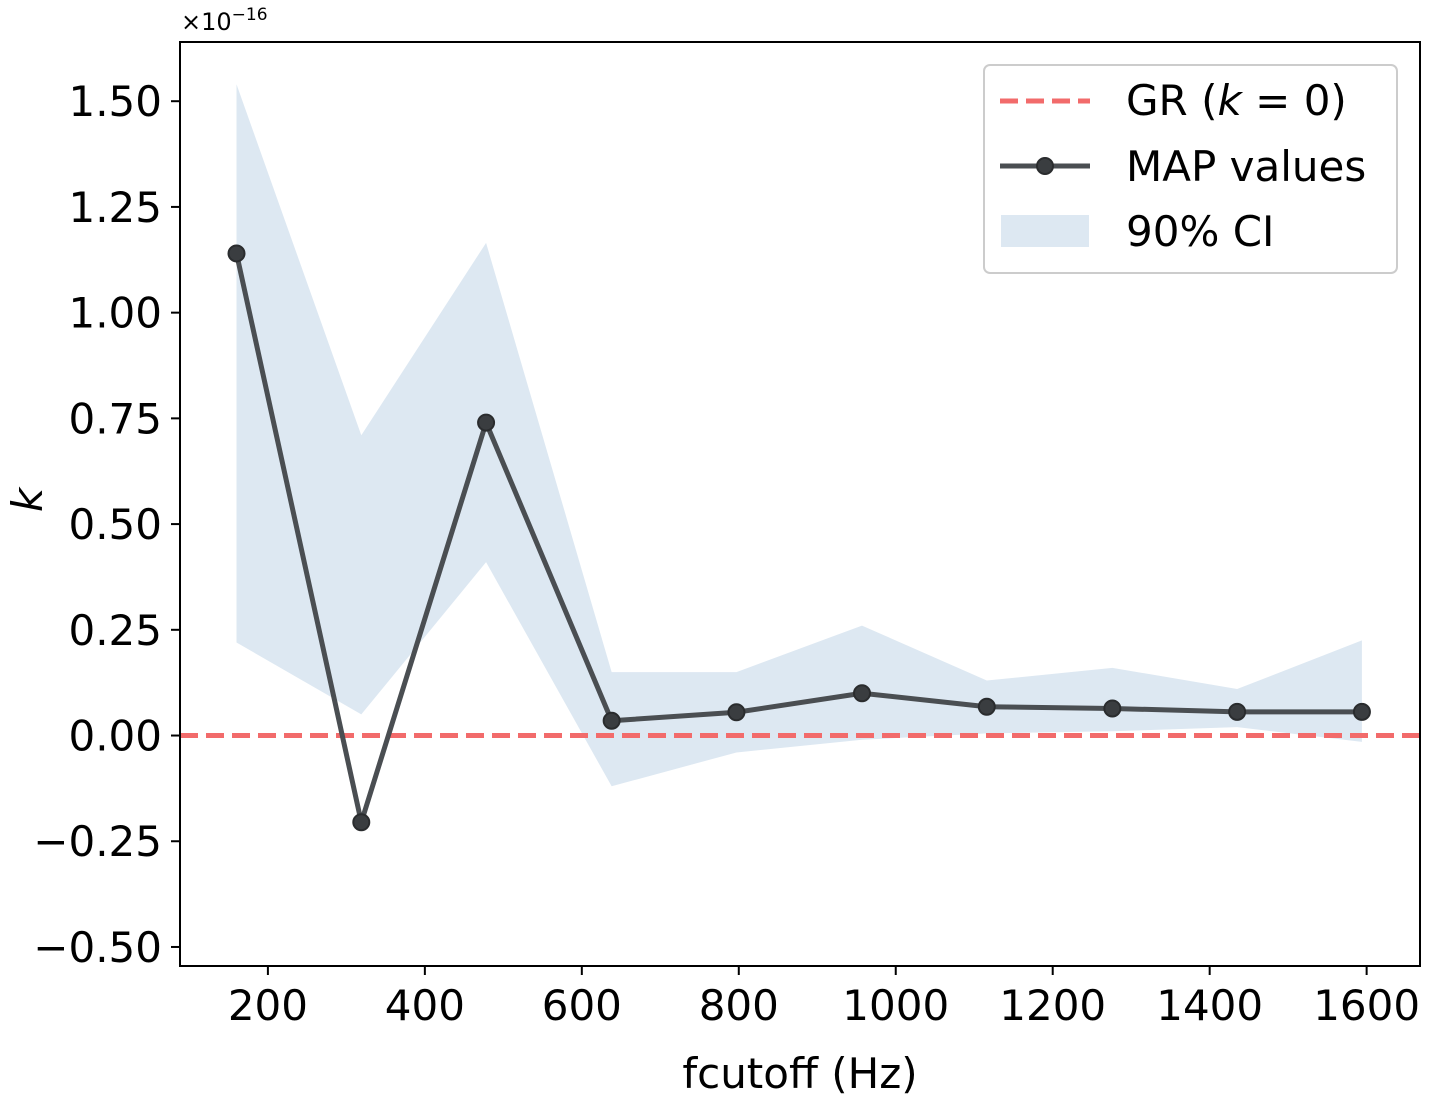  Describe the element at coordinates (97, 841) in the screenshot. I see `y-tick-label: −0.25` at that location.